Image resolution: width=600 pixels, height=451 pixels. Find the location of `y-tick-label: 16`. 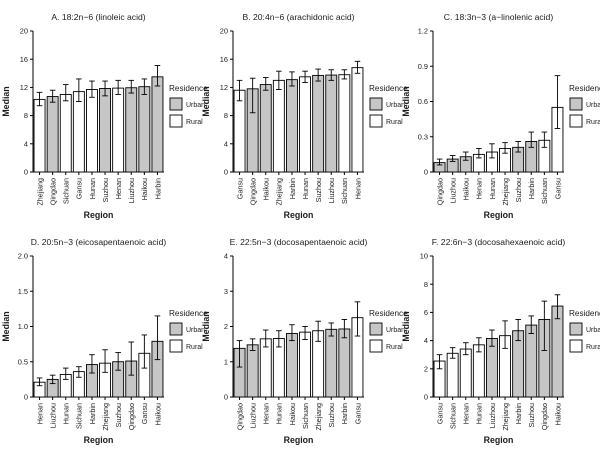

y-tick-label: 16 is located at coordinates (224, 59).